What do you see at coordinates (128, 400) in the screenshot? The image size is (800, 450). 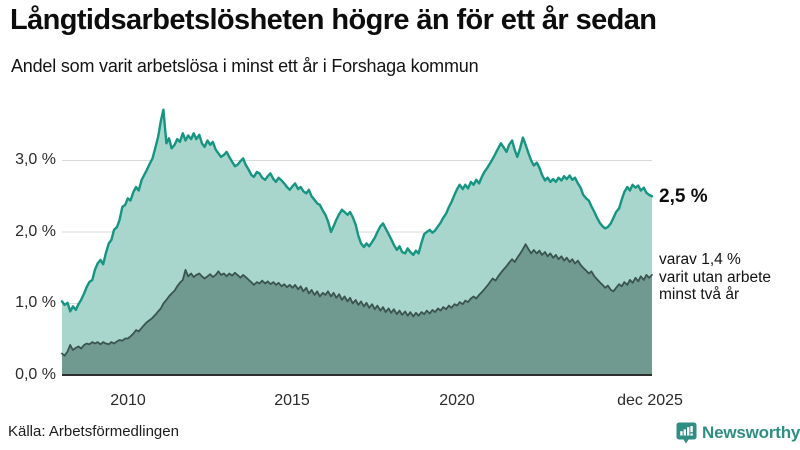 I see `x-tick-2010: 2010` at bounding box center [128, 400].